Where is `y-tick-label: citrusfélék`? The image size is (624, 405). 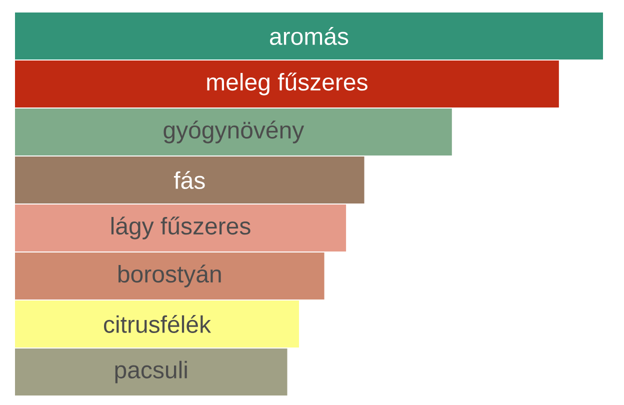
y-tick-label: citrusfélék is located at coordinates (158, 324).